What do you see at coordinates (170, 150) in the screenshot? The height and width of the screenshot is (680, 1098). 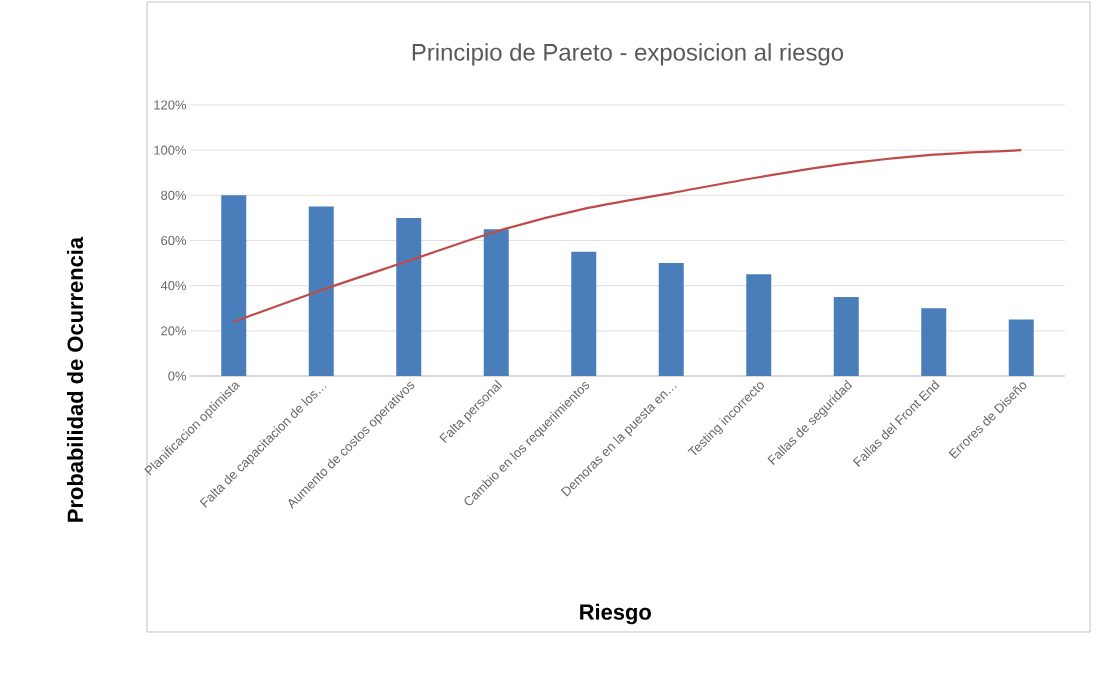 I see `y-tick-label: 100%` at bounding box center [170, 150].